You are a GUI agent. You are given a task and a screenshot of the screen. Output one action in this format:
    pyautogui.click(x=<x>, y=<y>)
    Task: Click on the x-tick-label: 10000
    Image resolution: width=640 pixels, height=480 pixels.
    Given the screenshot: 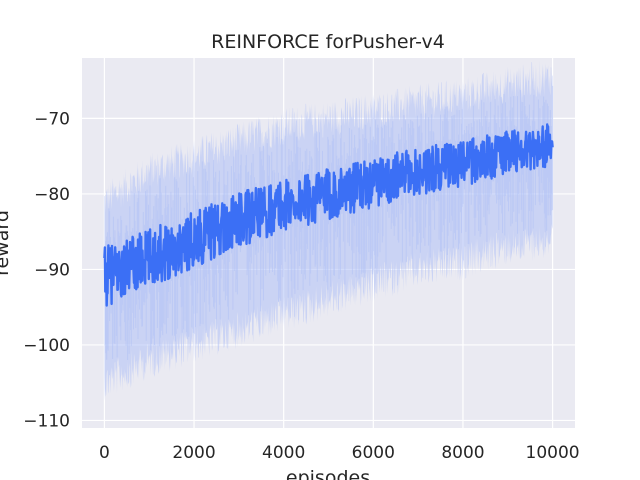 What is the action you would take?
    pyautogui.click(x=553, y=453)
    